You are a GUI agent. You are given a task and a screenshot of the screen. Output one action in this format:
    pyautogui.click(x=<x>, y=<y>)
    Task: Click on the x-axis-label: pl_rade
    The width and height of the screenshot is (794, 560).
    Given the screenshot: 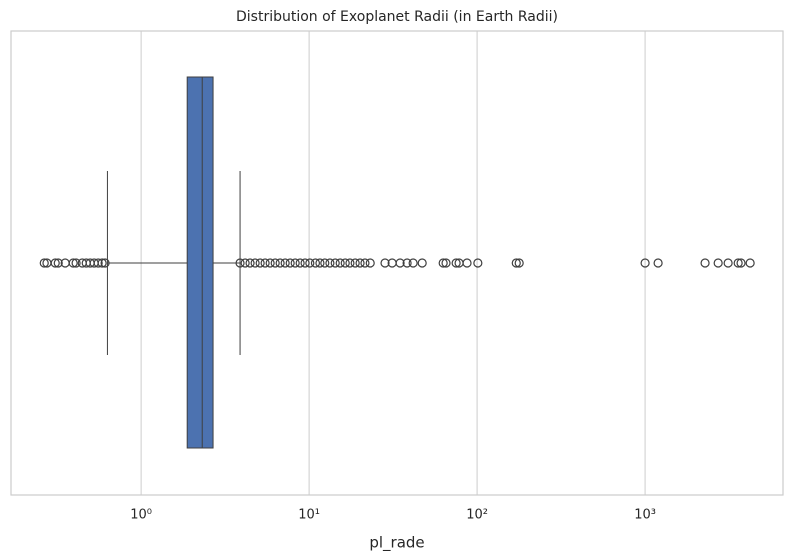 What is the action you would take?
    pyautogui.click(x=396, y=543)
    